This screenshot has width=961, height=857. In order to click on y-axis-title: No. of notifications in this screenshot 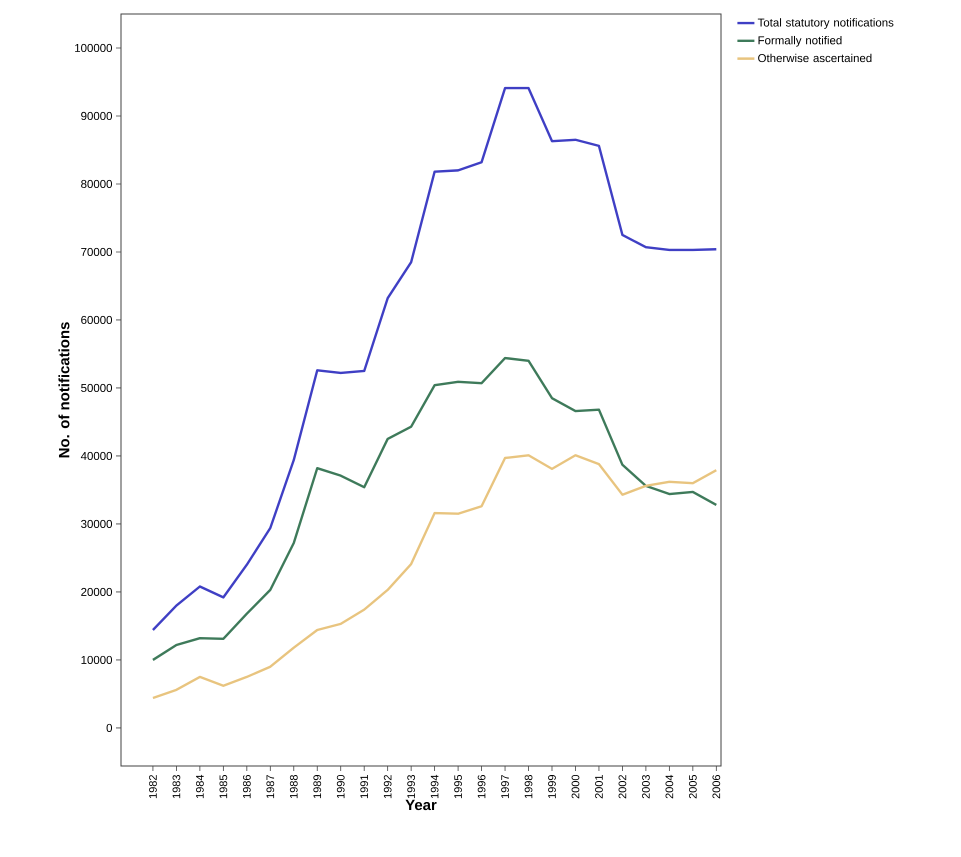, I will do `click(64, 390)`.